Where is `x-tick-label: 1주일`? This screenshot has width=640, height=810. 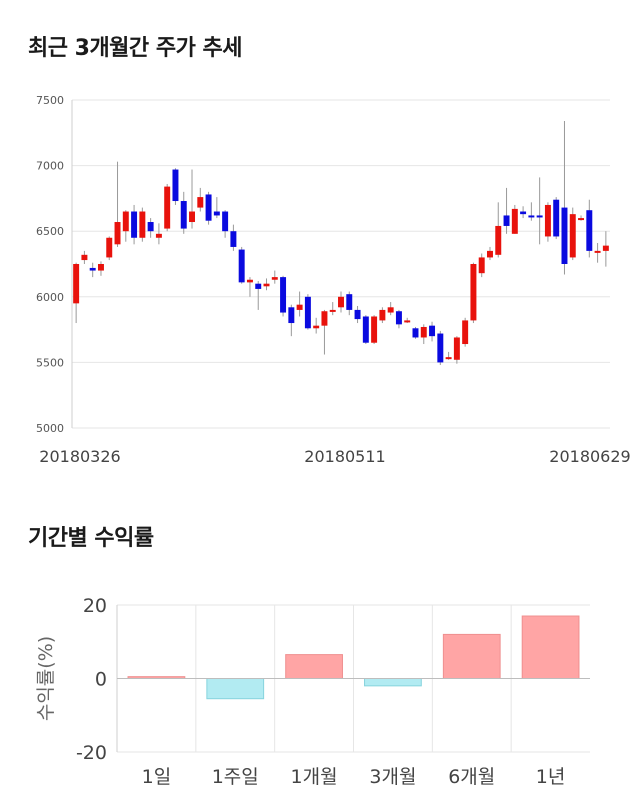 x-tick-label: 1주일 is located at coordinates (235, 777).